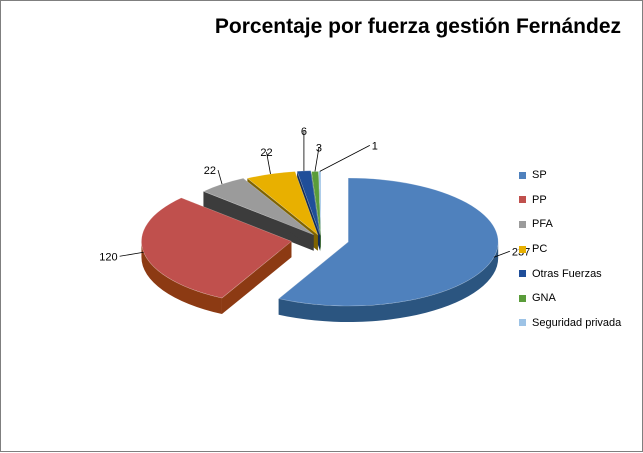  What do you see at coordinates (540, 249) in the screenshot?
I see `legend-label: PC` at bounding box center [540, 249].